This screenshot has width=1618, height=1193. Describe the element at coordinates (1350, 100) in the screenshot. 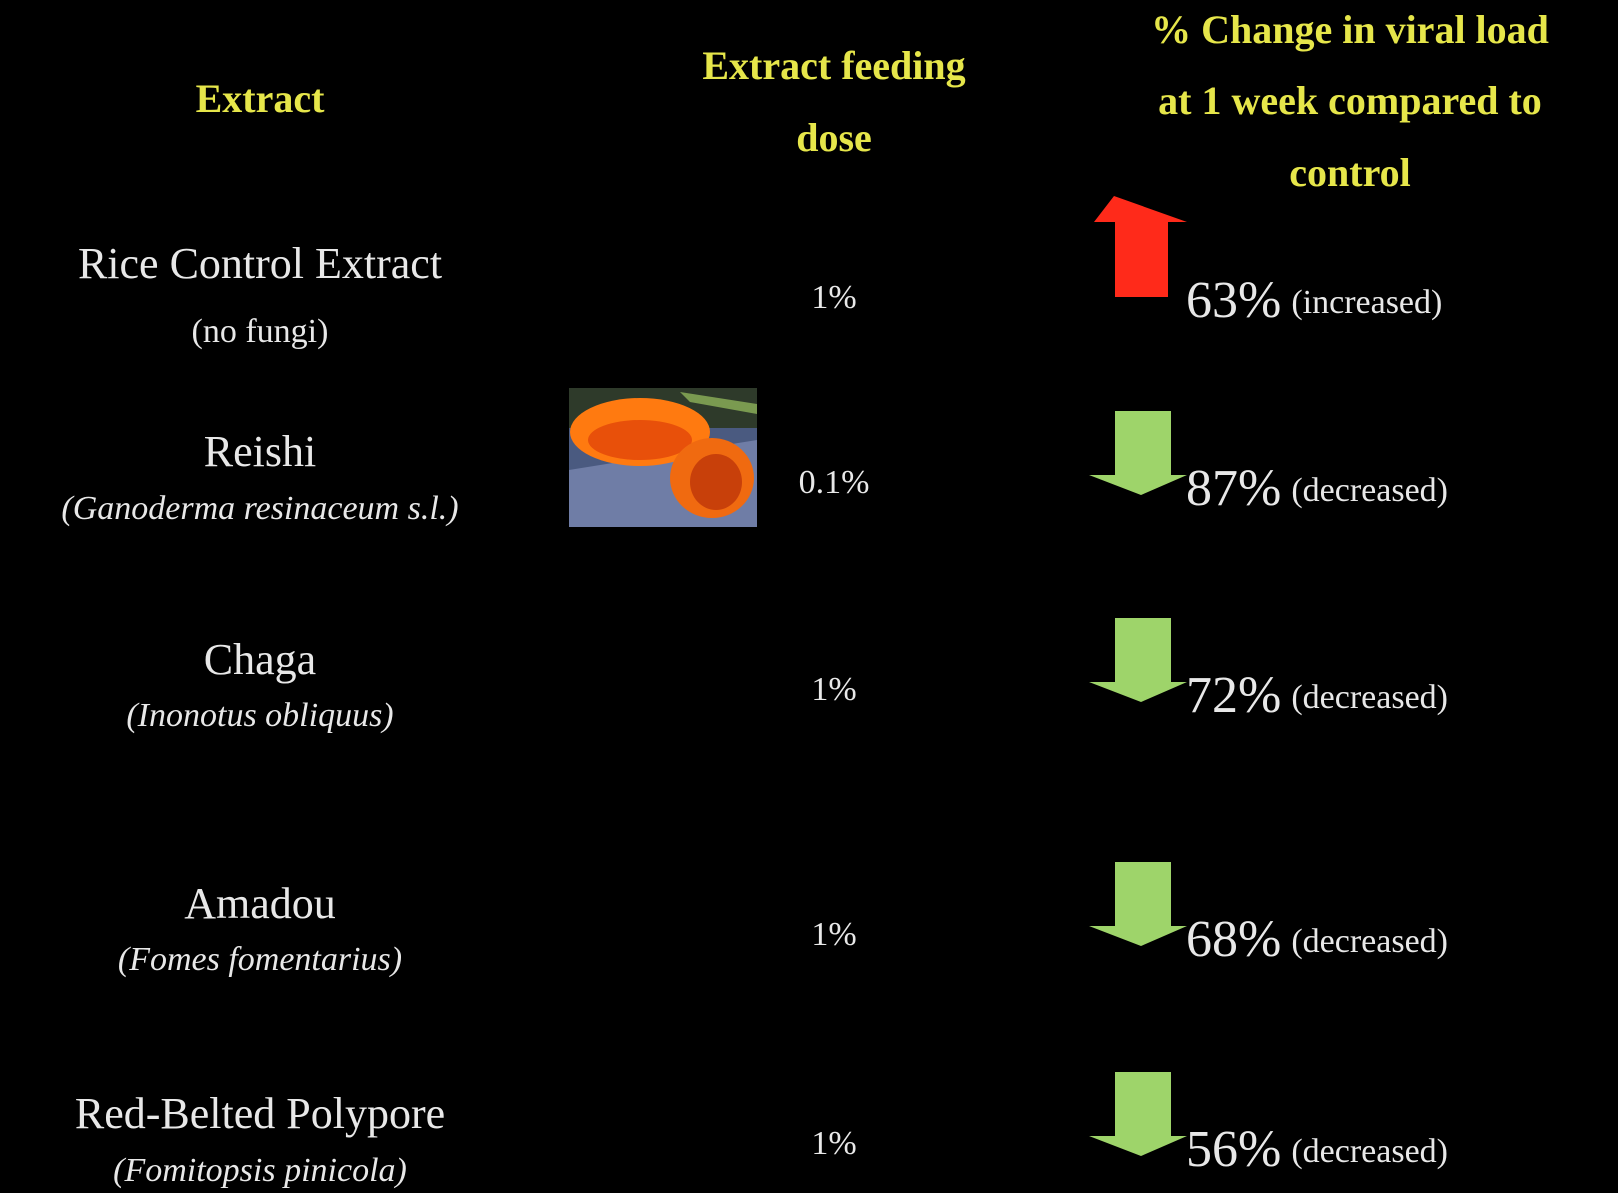

I see `column-header: at 1 week compared to` at that location.